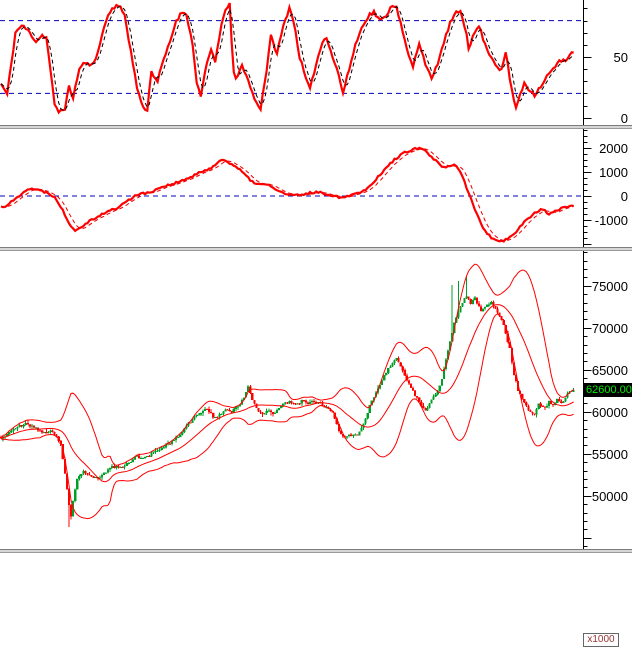 The image size is (632, 667). I want to click on y-tick-label: 55000, so click(610, 454).